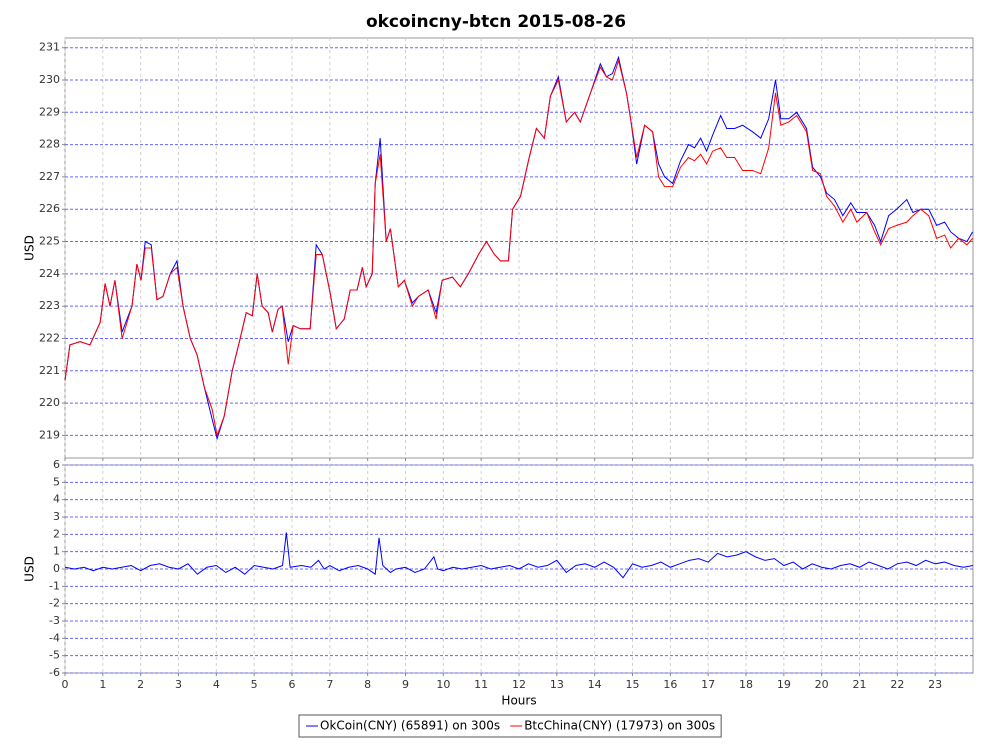  What do you see at coordinates (56, 568) in the screenshot?
I see `y-tick-label: 0` at bounding box center [56, 568].